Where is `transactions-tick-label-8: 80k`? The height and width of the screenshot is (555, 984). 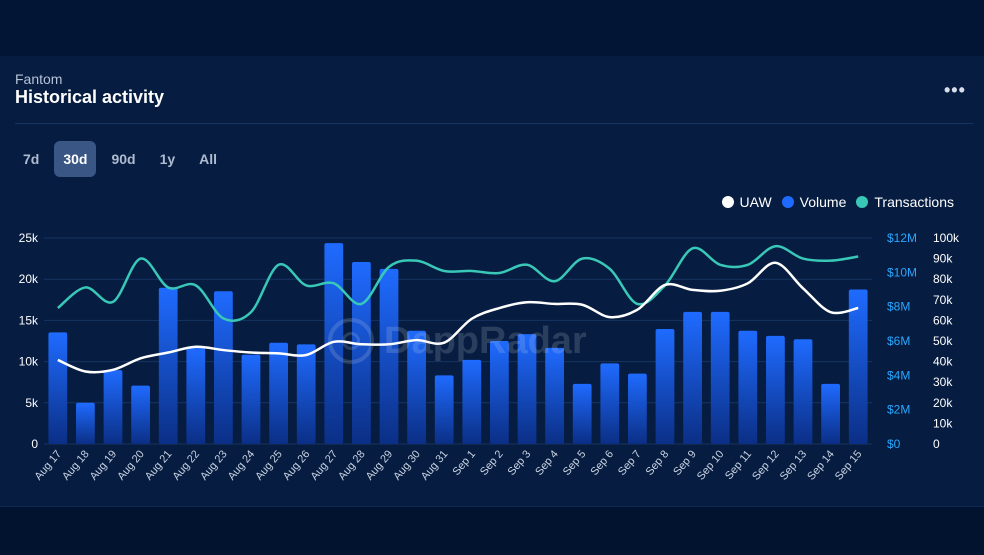 transactions-tick-label-8: 80k is located at coordinates (943, 279).